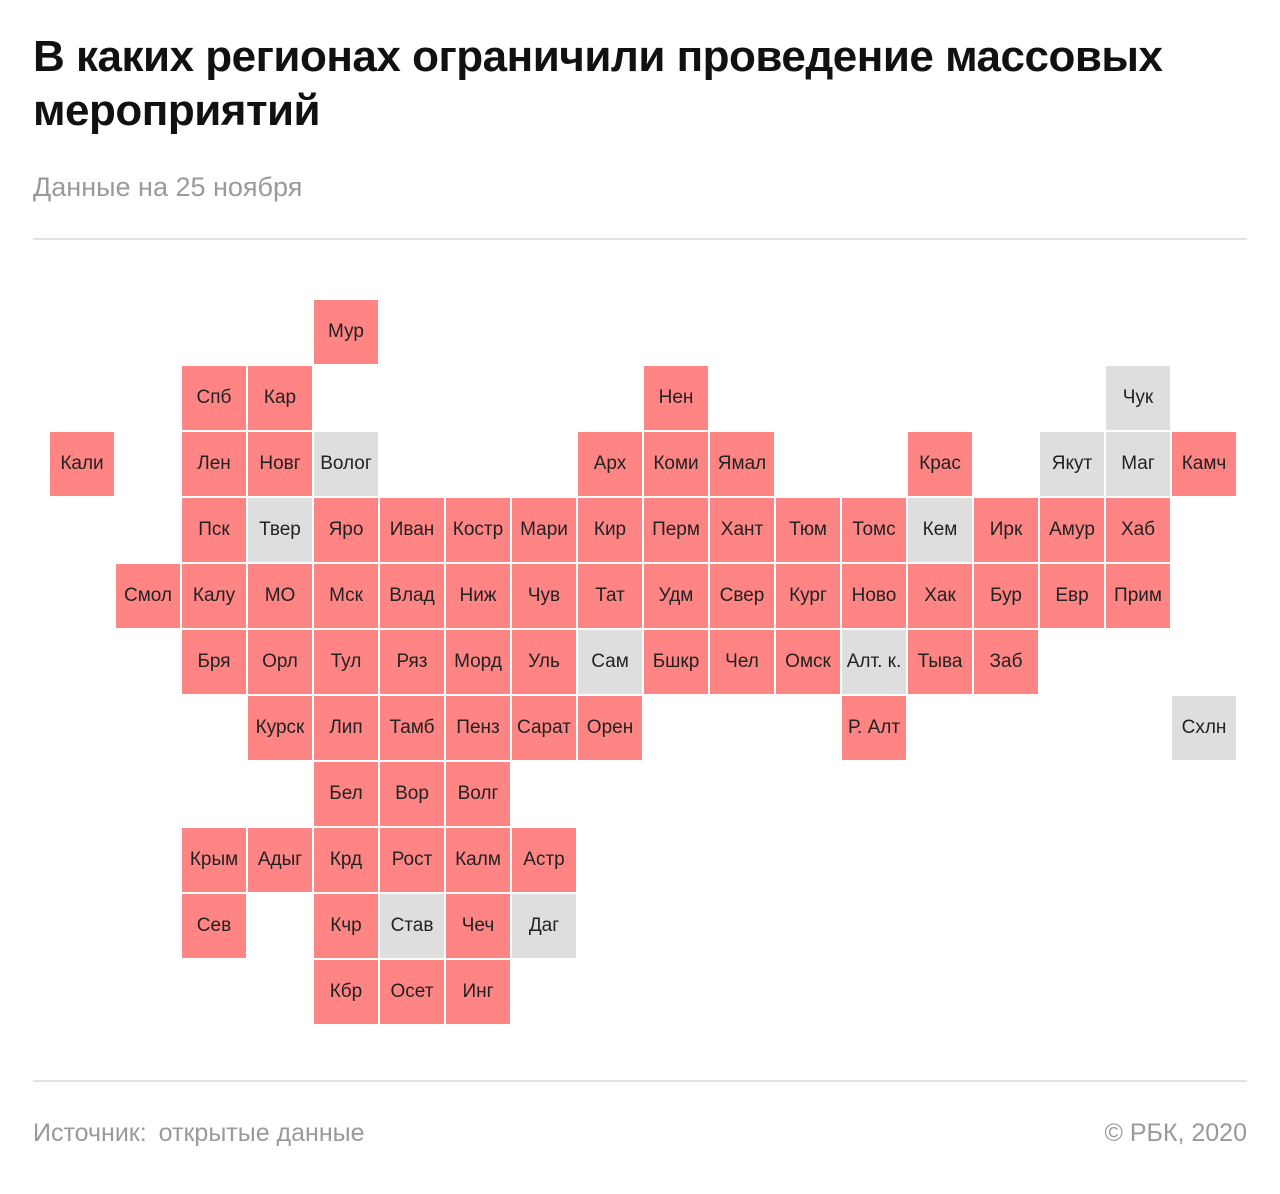 This screenshot has height=1194, width=1280. What do you see at coordinates (168, 187) in the screenshot?
I see `chart-subtitle: Данные на 25 ноября` at bounding box center [168, 187].